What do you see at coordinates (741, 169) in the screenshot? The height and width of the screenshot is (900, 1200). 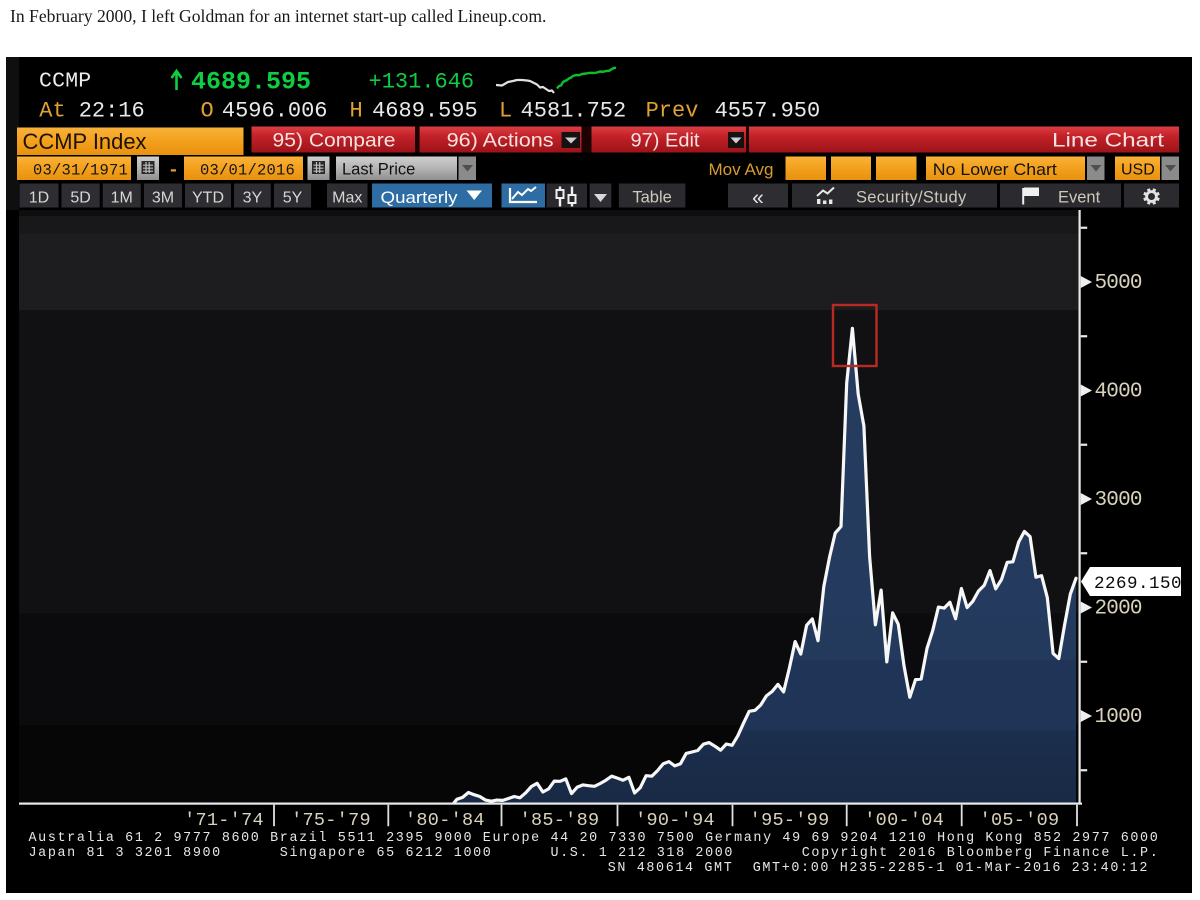 I see `svg-text: Mov Avg` at bounding box center [741, 169].